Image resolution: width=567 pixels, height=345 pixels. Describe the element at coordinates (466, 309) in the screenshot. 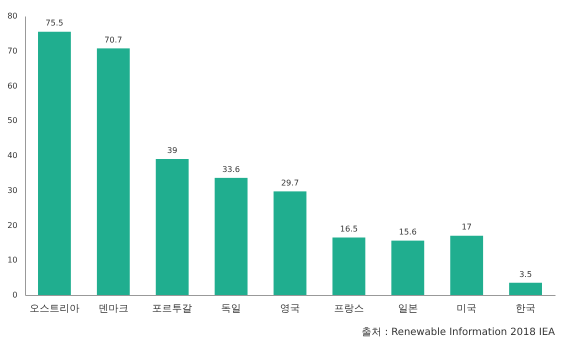

I see `x-tick-label: 미국` at that location.